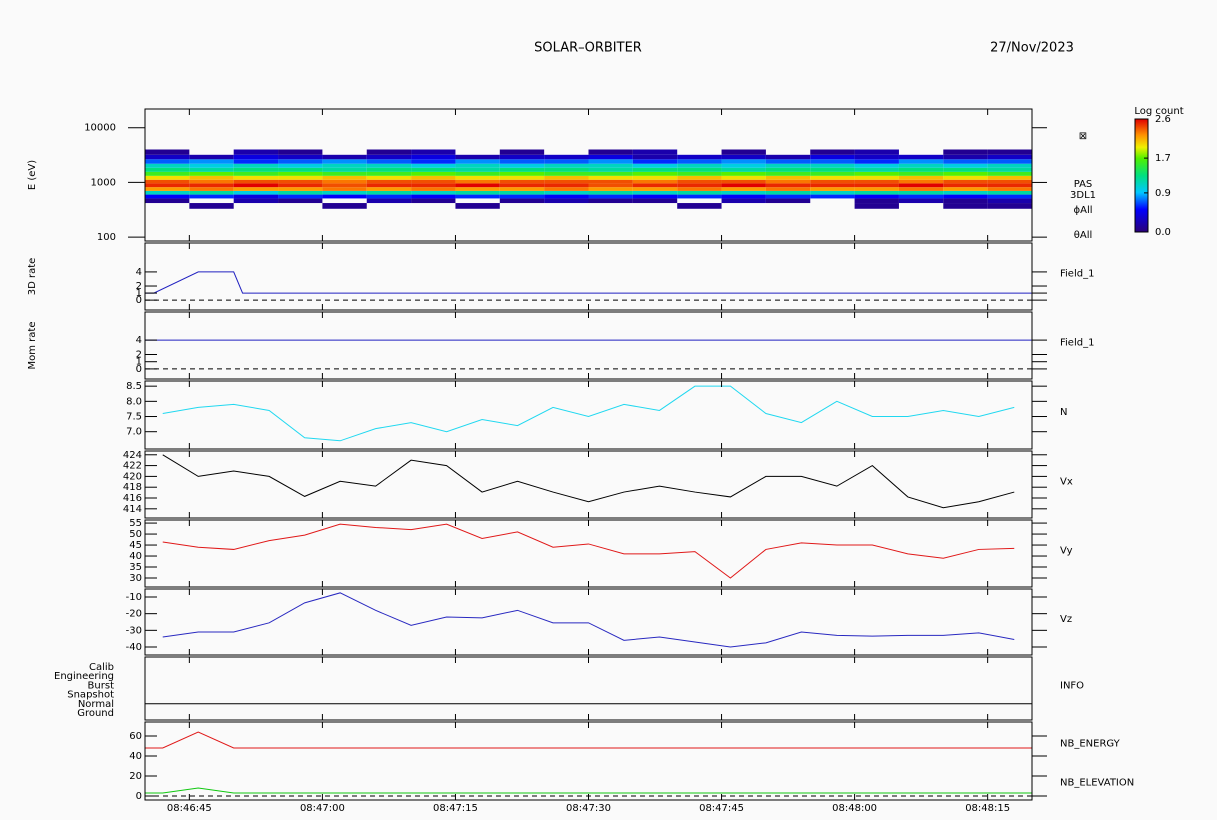 This screenshot has width=1217, height=820. Describe the element at coordinates (1083, 184) in the screenshot. I see `instrument-label: PAS` at that location.